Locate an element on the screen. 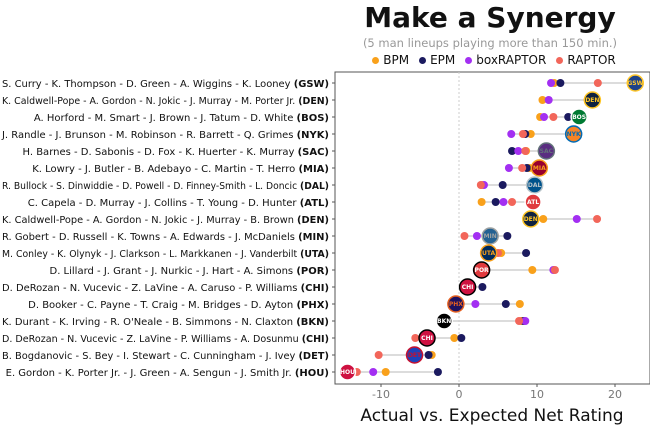 The height and width of the screenshot is (426, 650). team-logo-text: NYK is located at coordinates (574, 134).